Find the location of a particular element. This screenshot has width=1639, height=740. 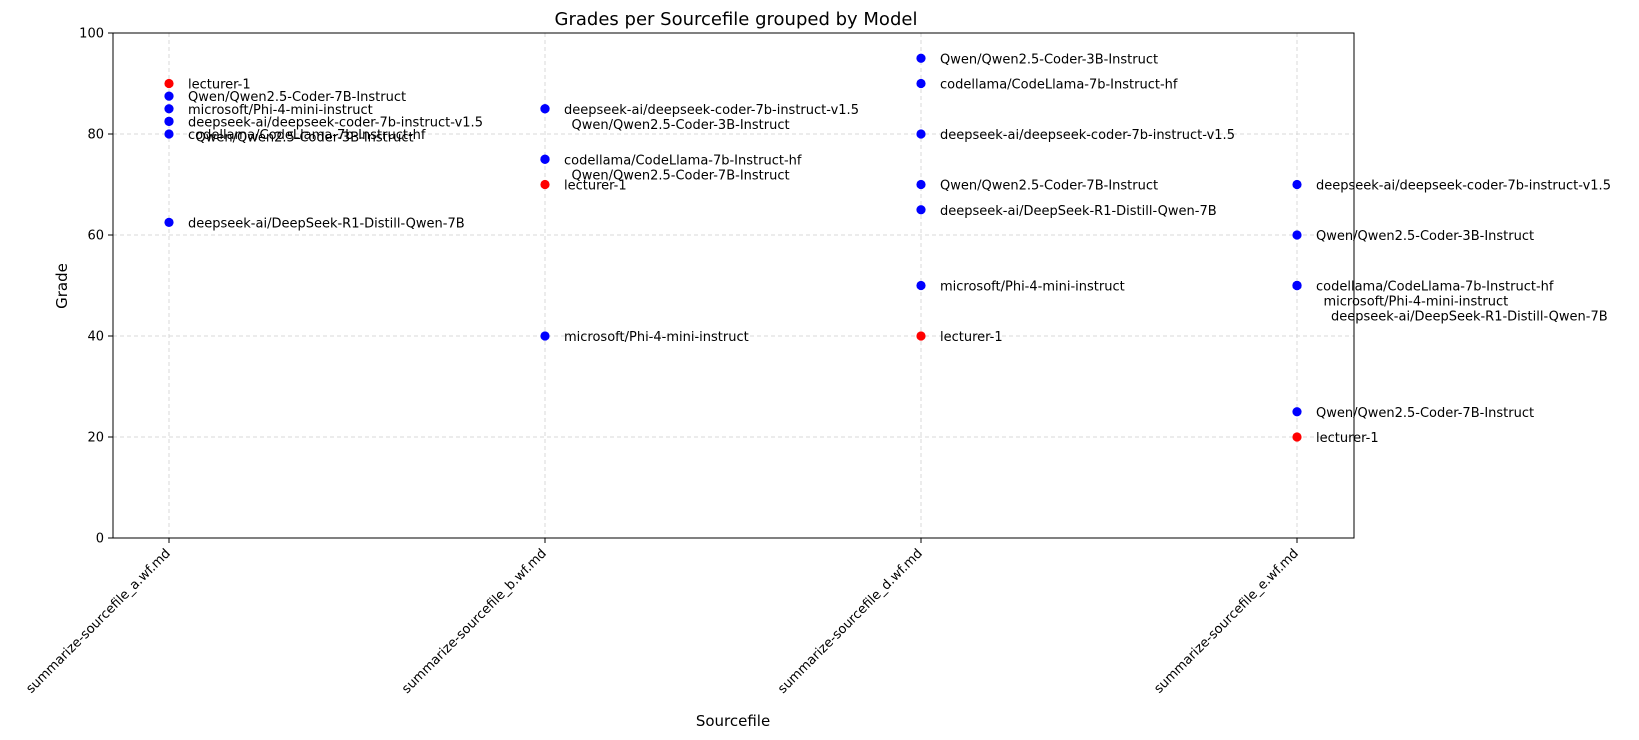

y-tick-label: 80 is located at coordinates (95, 135).